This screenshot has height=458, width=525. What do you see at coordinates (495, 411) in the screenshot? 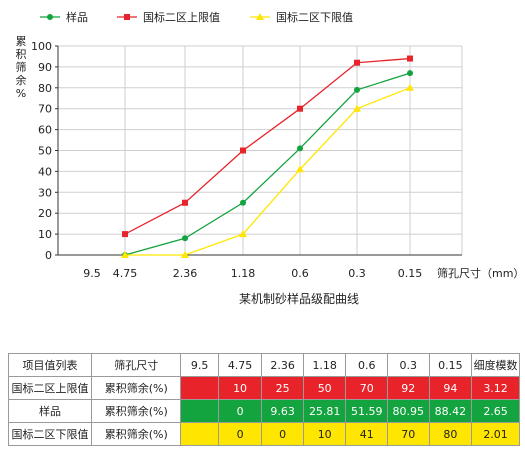
I see `table-cell: 2.65` at bounding box center [495, 411].